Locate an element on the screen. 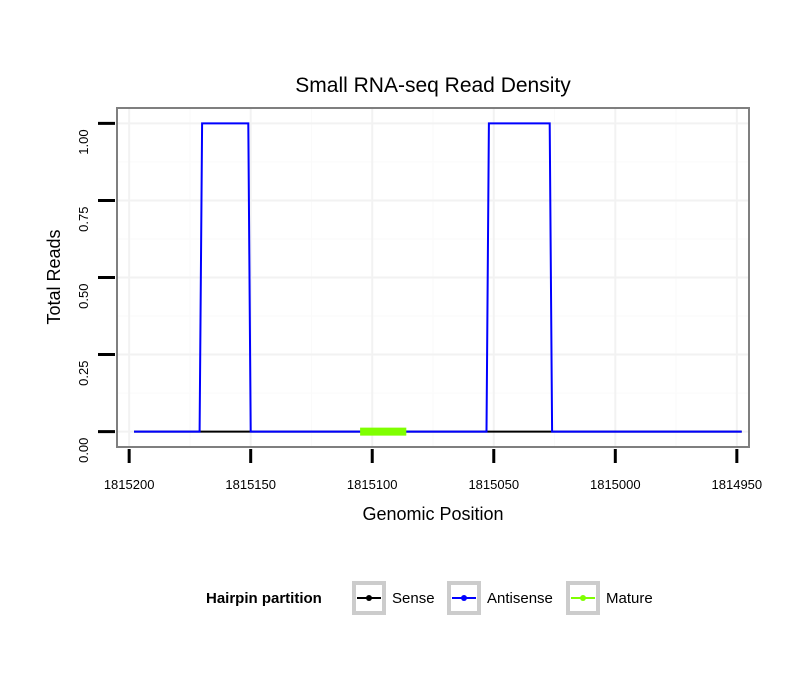  legend-item-antisense: Antisense is located at coordinates (500, 598).